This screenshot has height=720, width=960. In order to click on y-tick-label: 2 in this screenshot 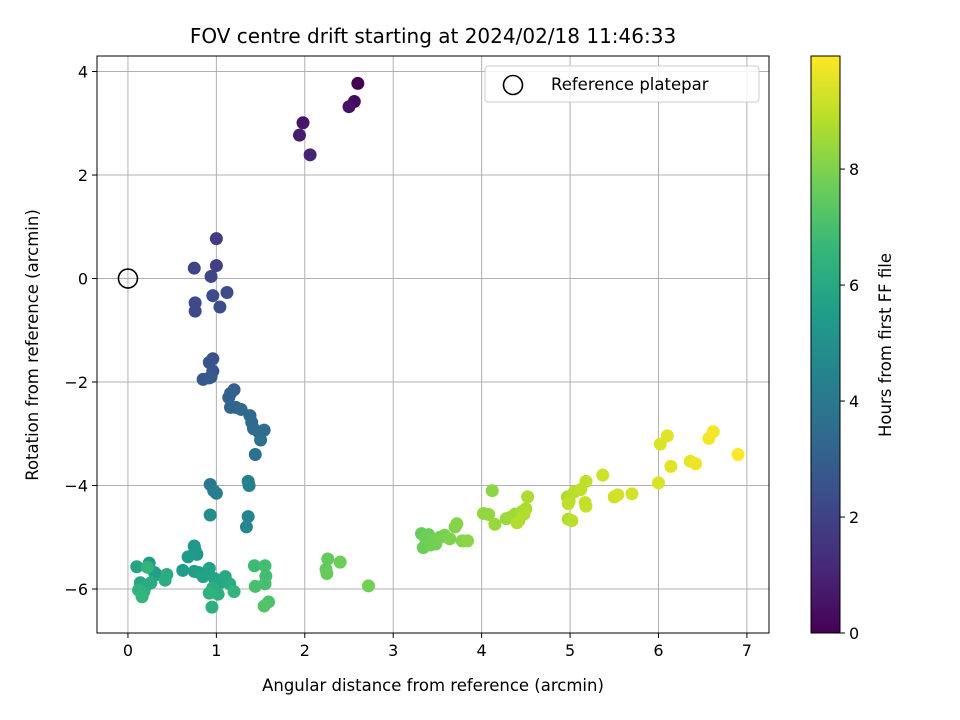, I will do `click(83, 175)`.